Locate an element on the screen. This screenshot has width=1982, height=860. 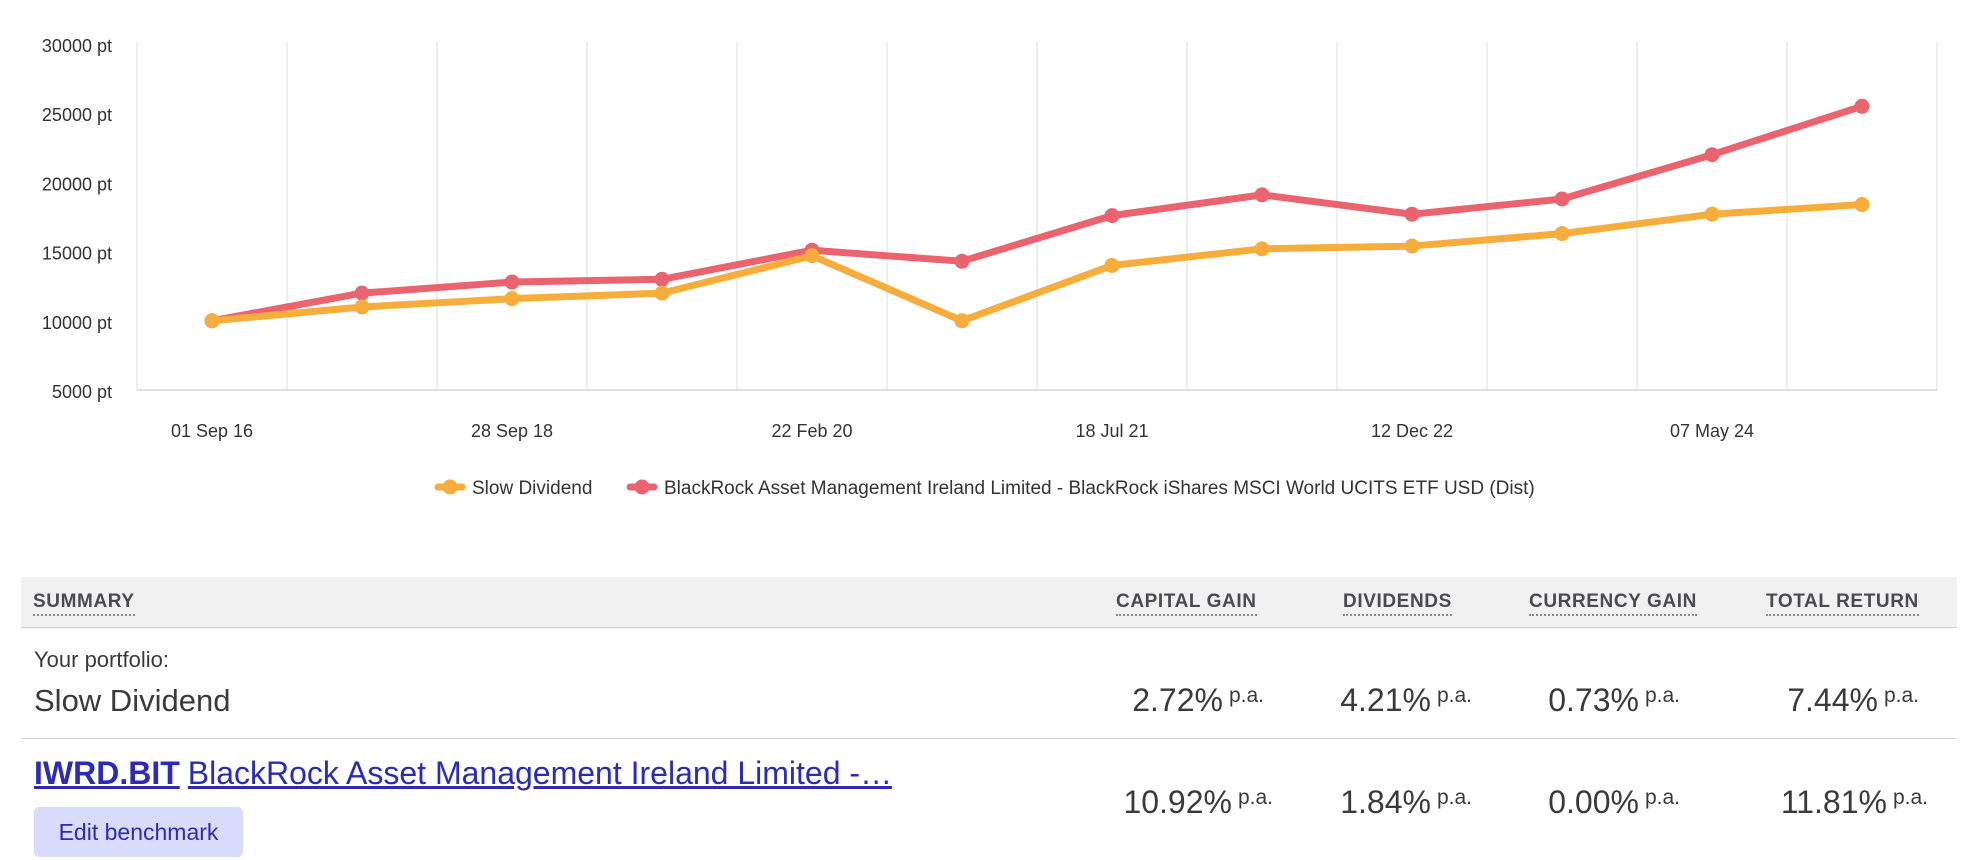
y-tick-label: 20000 pt is located at coordinates (77, 184).